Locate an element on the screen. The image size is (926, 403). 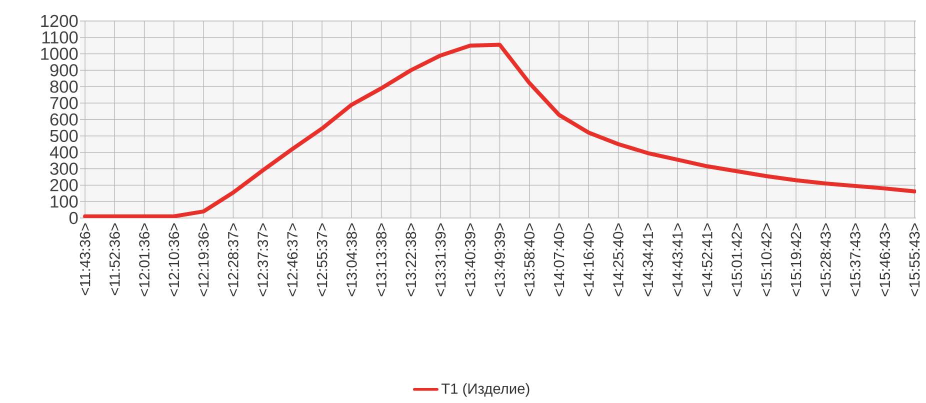
x-tick-label: <15:28:43> is located at coordinates (825, 259).